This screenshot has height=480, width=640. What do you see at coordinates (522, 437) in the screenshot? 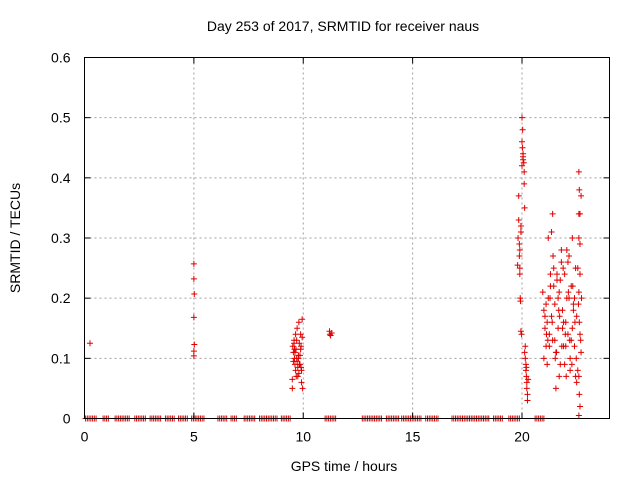
I see `x-tick-label: 20` at bounding box center [522, 437].